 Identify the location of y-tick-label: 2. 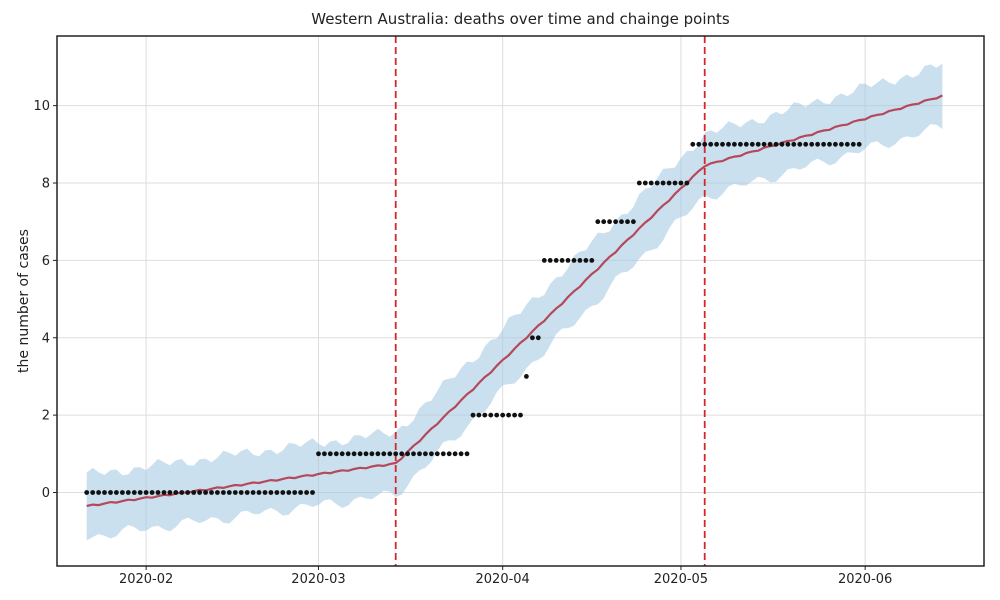
(46, 416).